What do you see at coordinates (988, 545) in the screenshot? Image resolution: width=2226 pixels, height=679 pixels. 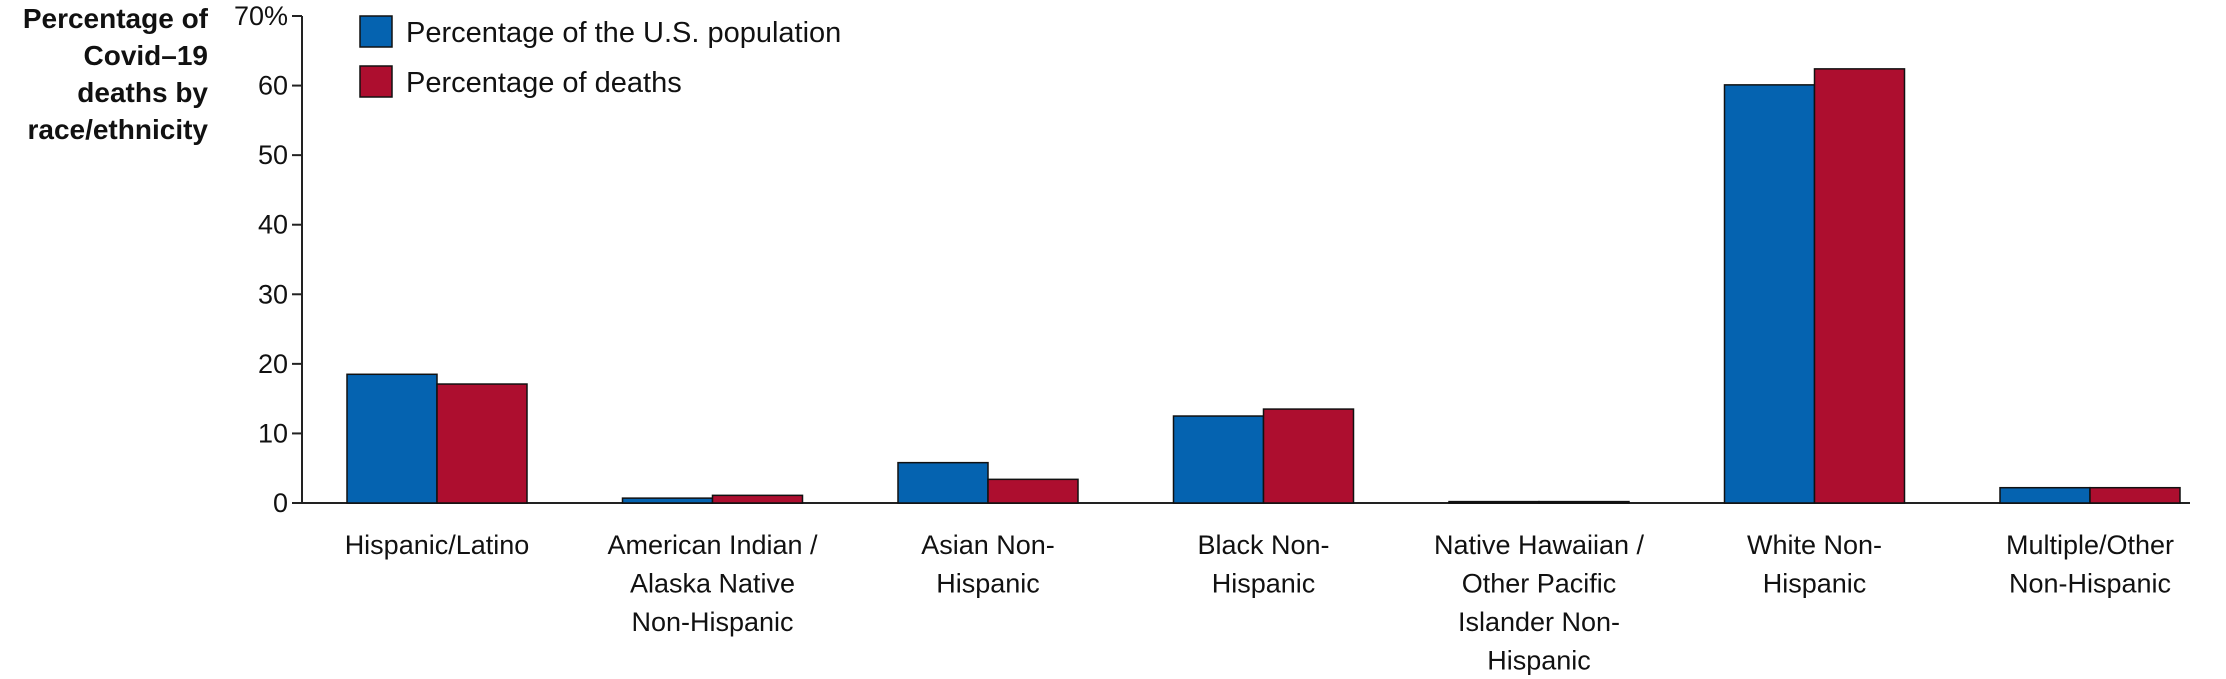 I see `x-category-label: Asian Non-` at bounding box center [988, 545].